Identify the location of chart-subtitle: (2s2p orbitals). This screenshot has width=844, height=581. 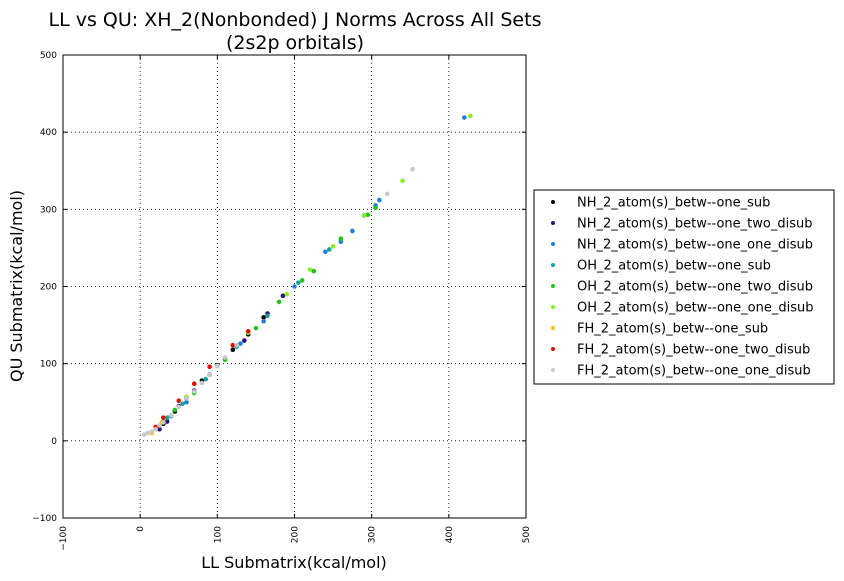
(295, 43).